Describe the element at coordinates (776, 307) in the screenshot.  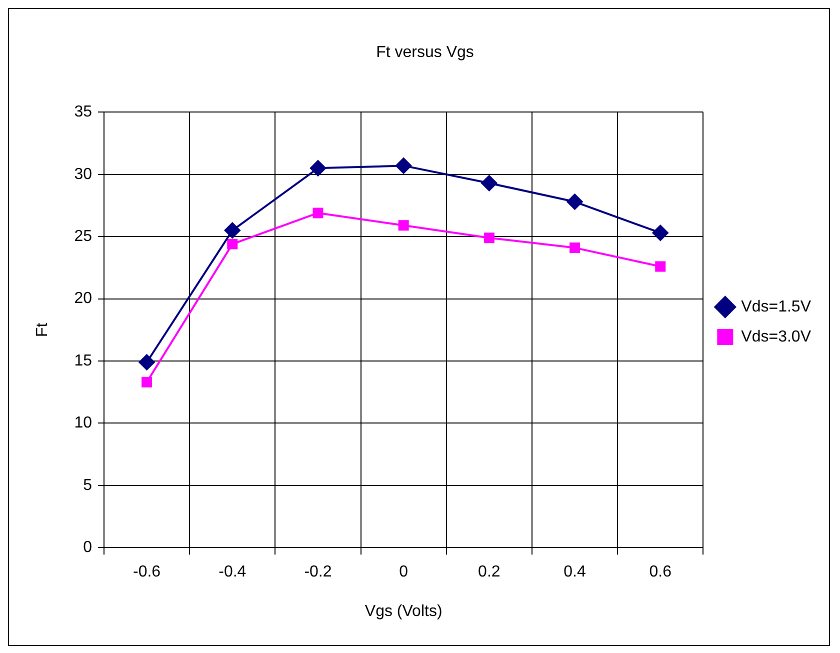
I see `legend-label: Vds=1.5V` at that location.